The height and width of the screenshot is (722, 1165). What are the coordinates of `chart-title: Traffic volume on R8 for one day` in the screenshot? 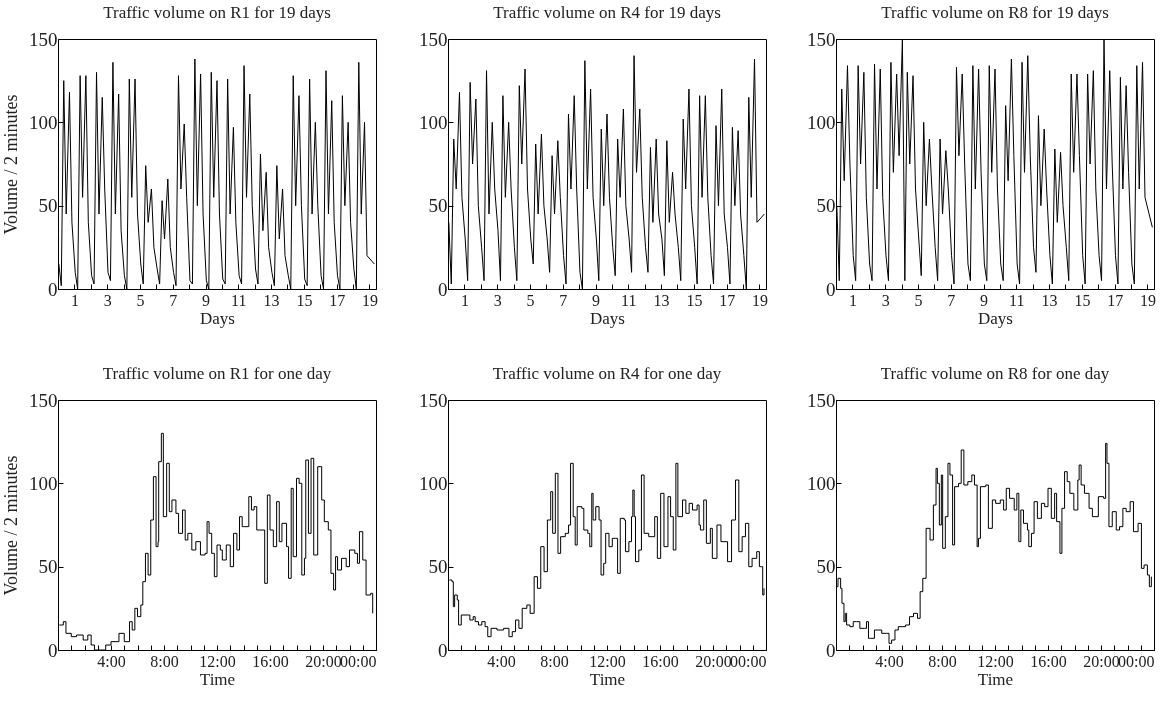 It's located at (995, 373).